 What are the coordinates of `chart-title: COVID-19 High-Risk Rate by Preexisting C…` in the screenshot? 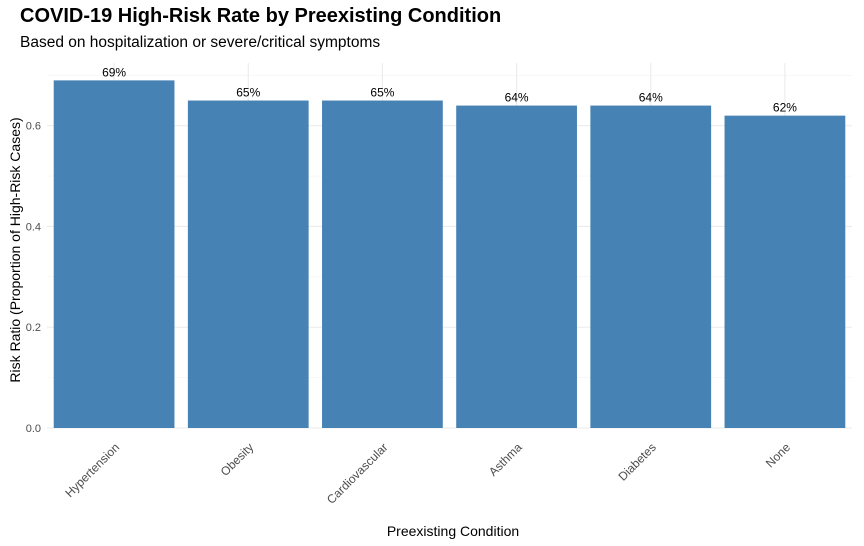 It's located at (261, 16).